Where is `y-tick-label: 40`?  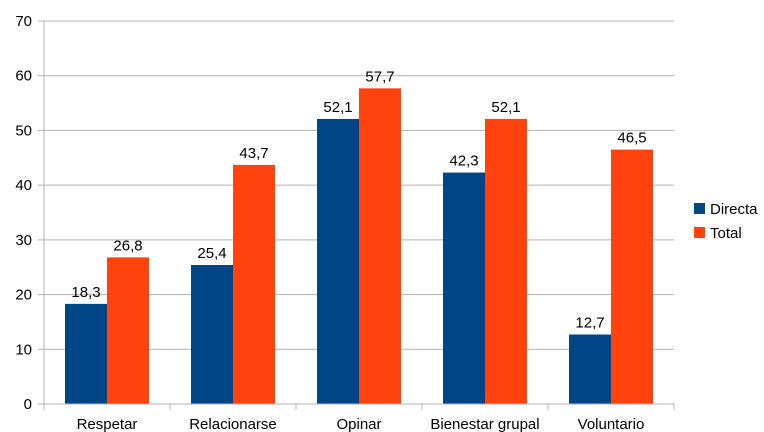
y-tick-label: 40 is located at coordinates (23, 185).